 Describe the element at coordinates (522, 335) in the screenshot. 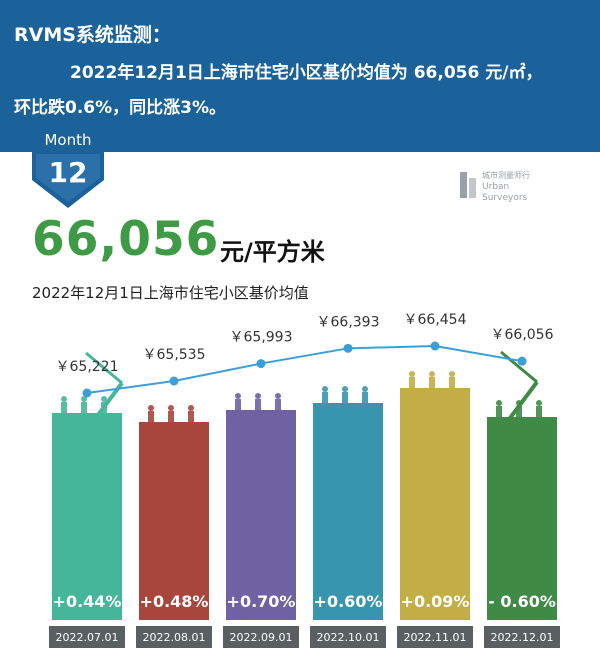

I see `value-label-5: ￥66,056` at that location.